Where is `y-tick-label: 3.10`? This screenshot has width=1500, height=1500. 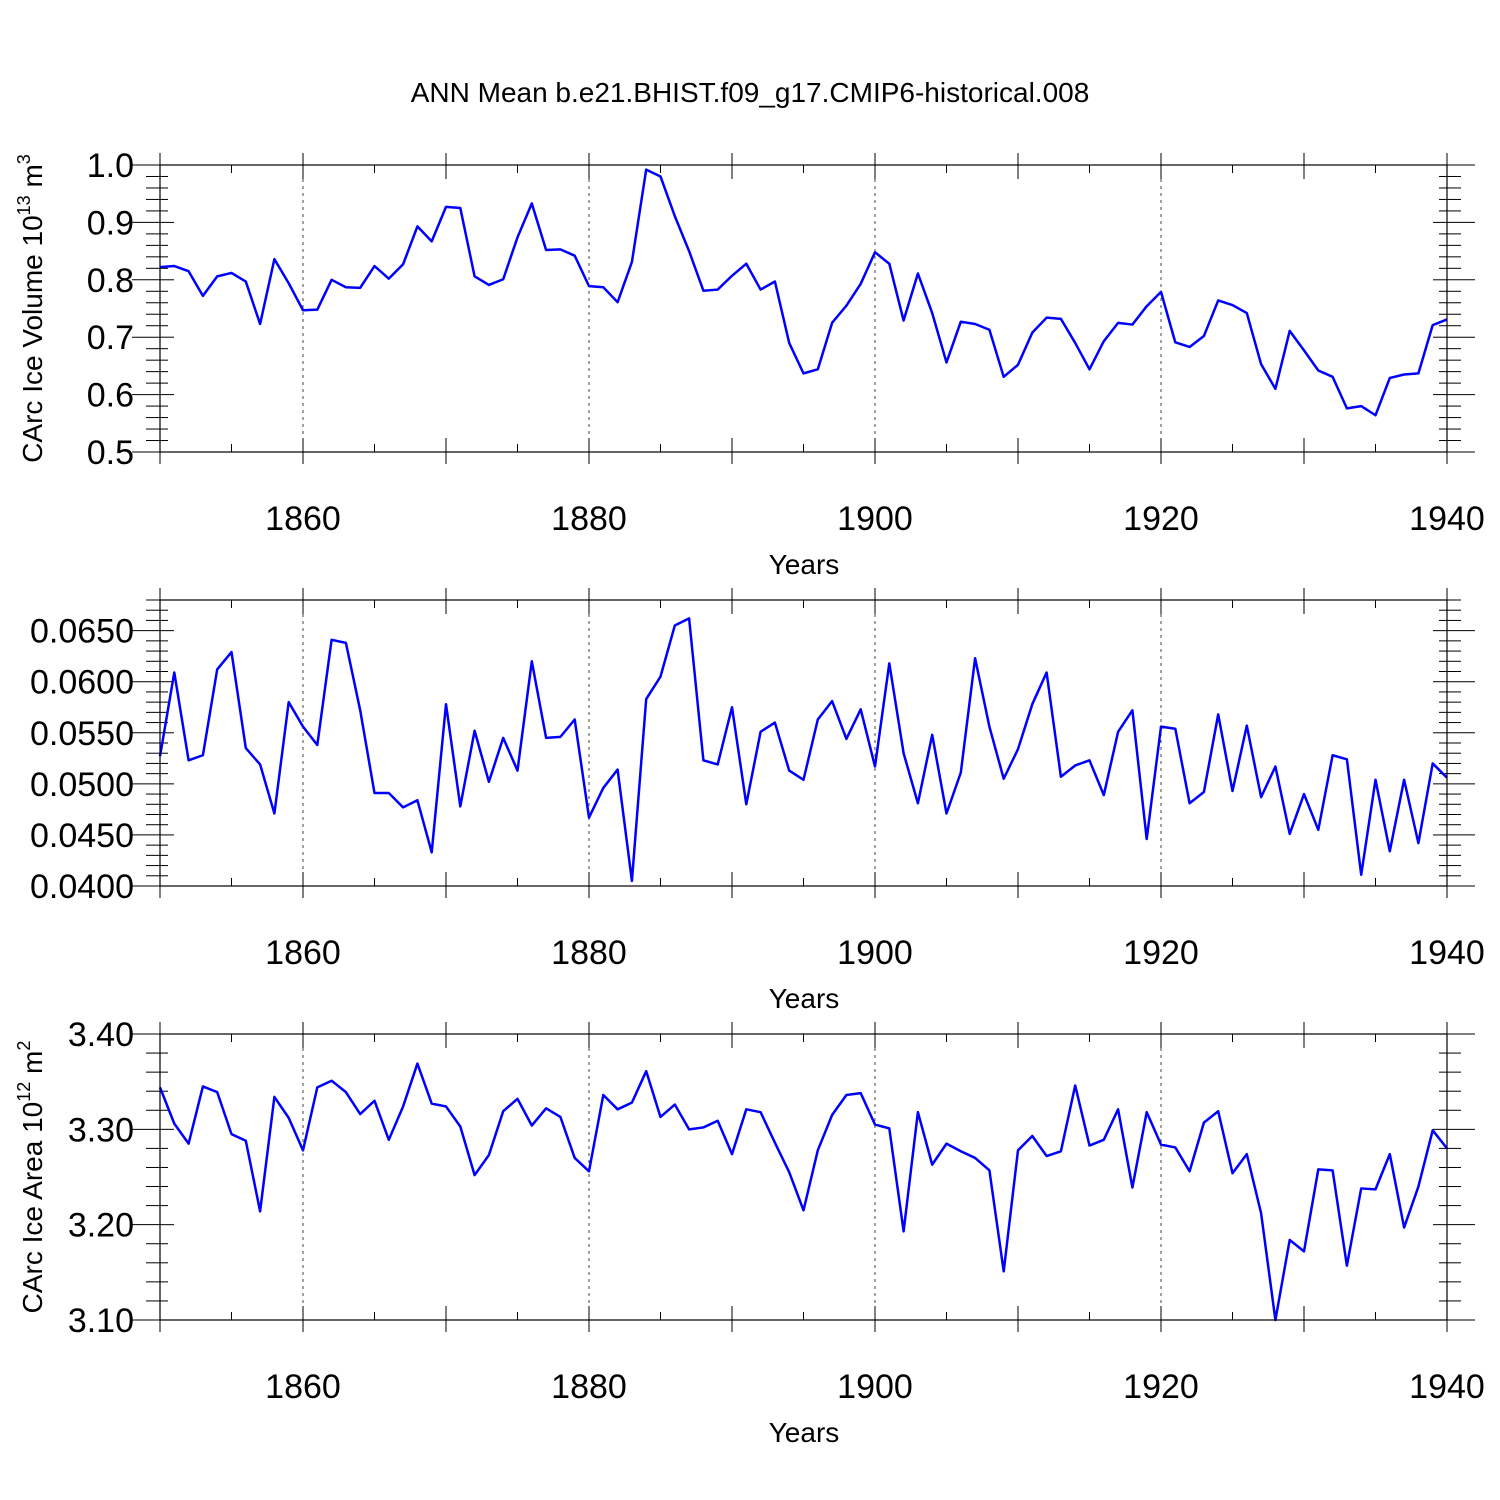 y-tick-label: 3.10 is located at coordinates (101, 1321).